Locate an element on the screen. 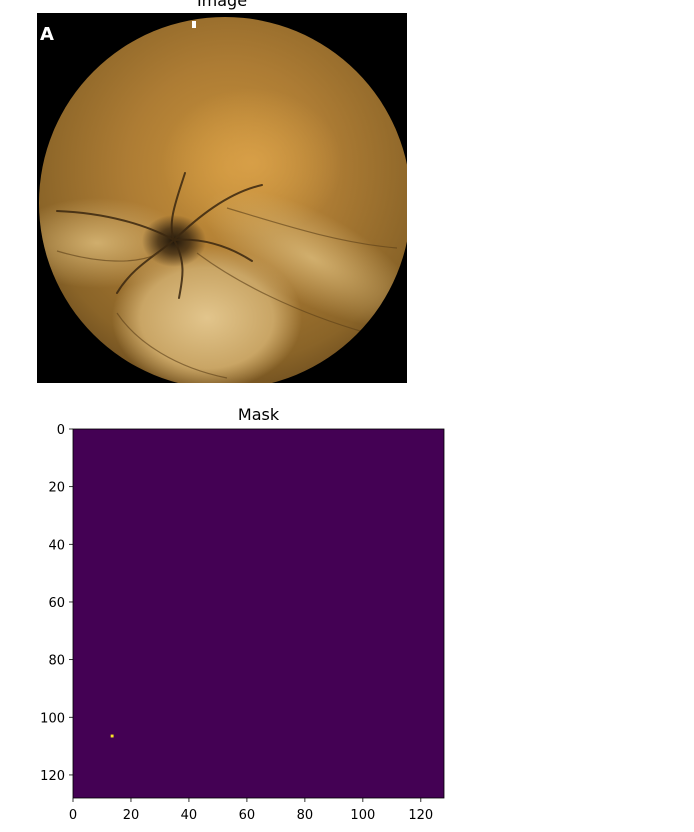 The width and height of the screenshot is (694, 832). mask-foreground-pixels is located at coordinates (112, 736).